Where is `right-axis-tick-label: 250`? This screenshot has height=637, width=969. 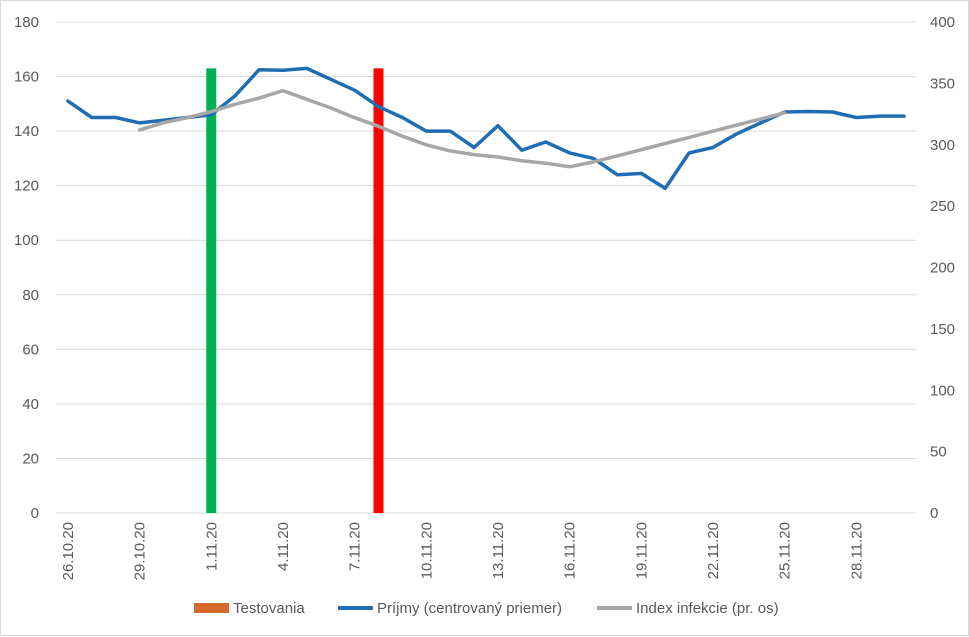
right-axis-tick-label: 250 is located at coordinates (942, 206).